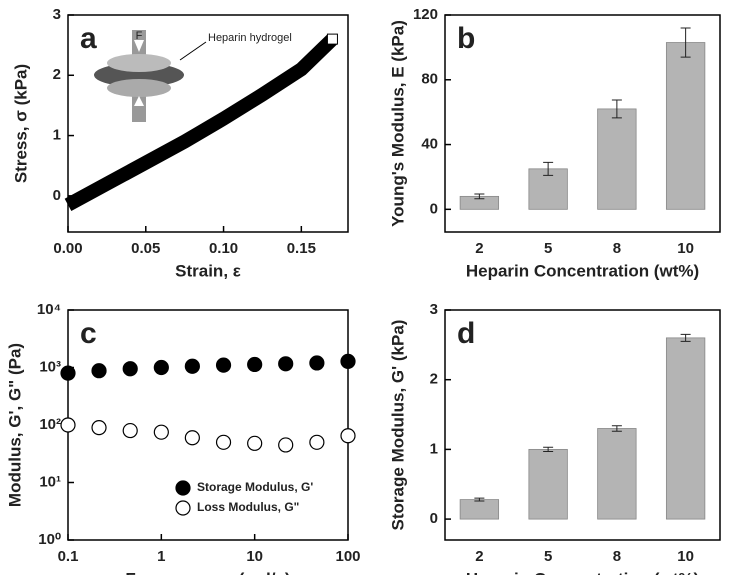 The height and width of the screenshot is (575, 735). What do you see at coordinates (88, 38) in the screenshot?
I see `panel-label: a` at bounding box center [88, 38].